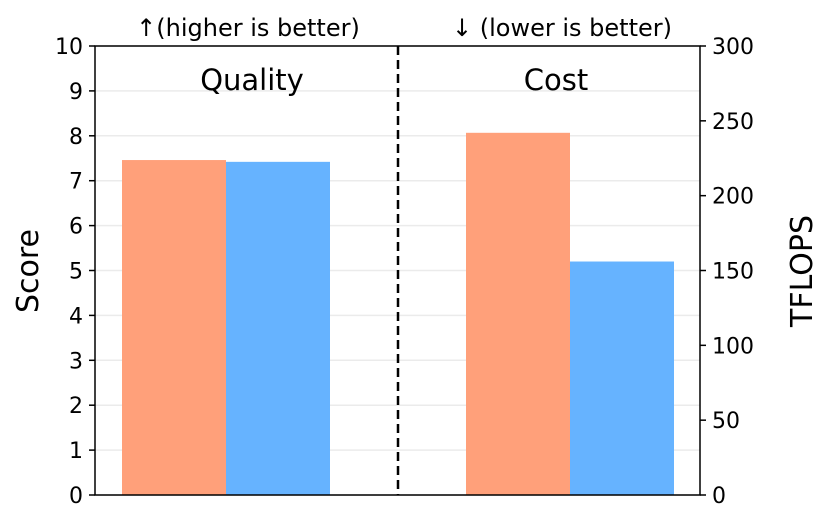 The image size is (830, 523). What do you see at coordinates (69, 47) in the screenshot?
I see `left-tick-label: 10` at bounding box center [69, 47].